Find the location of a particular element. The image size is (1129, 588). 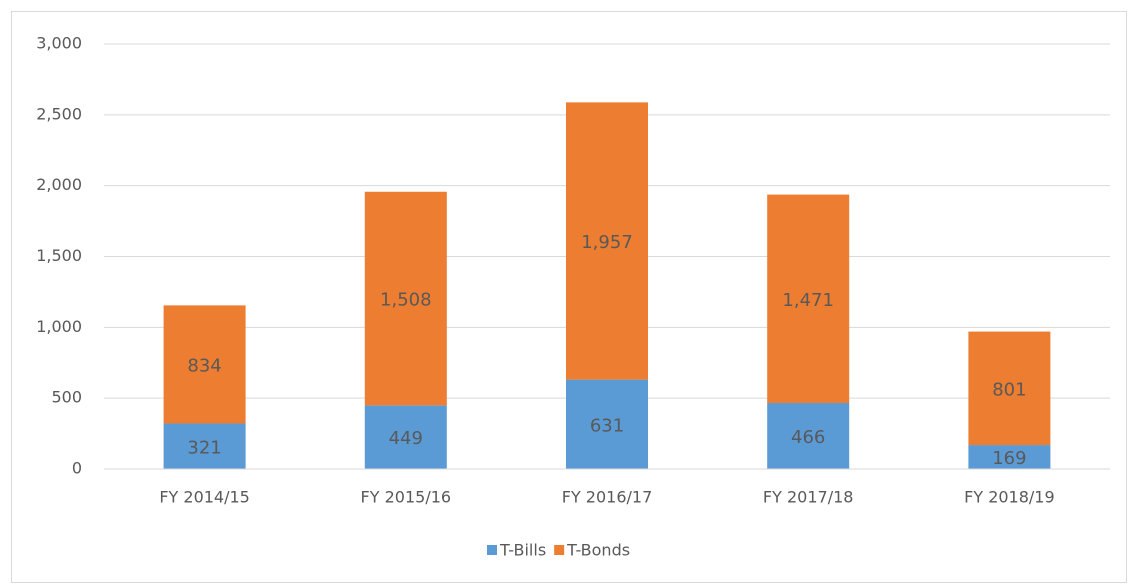

legend-label: T-Bills is located at coordinates (522, 550).